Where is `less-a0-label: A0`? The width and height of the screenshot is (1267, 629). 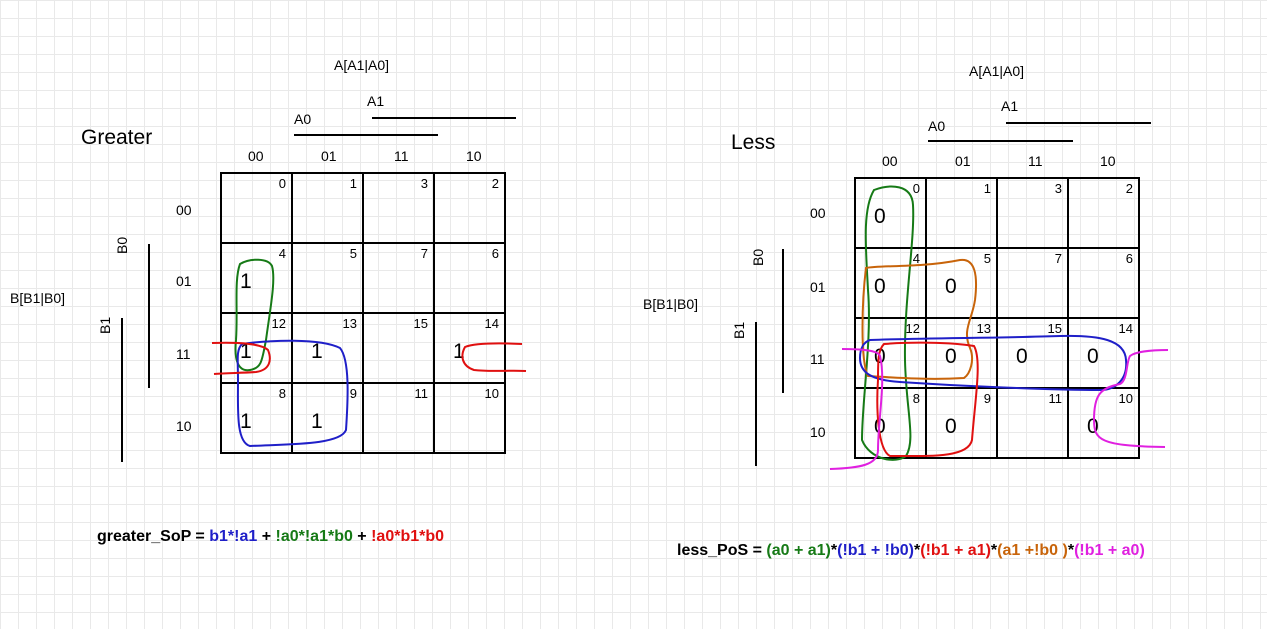 less-a0-label: A0 is located at coordinates (937, 126).